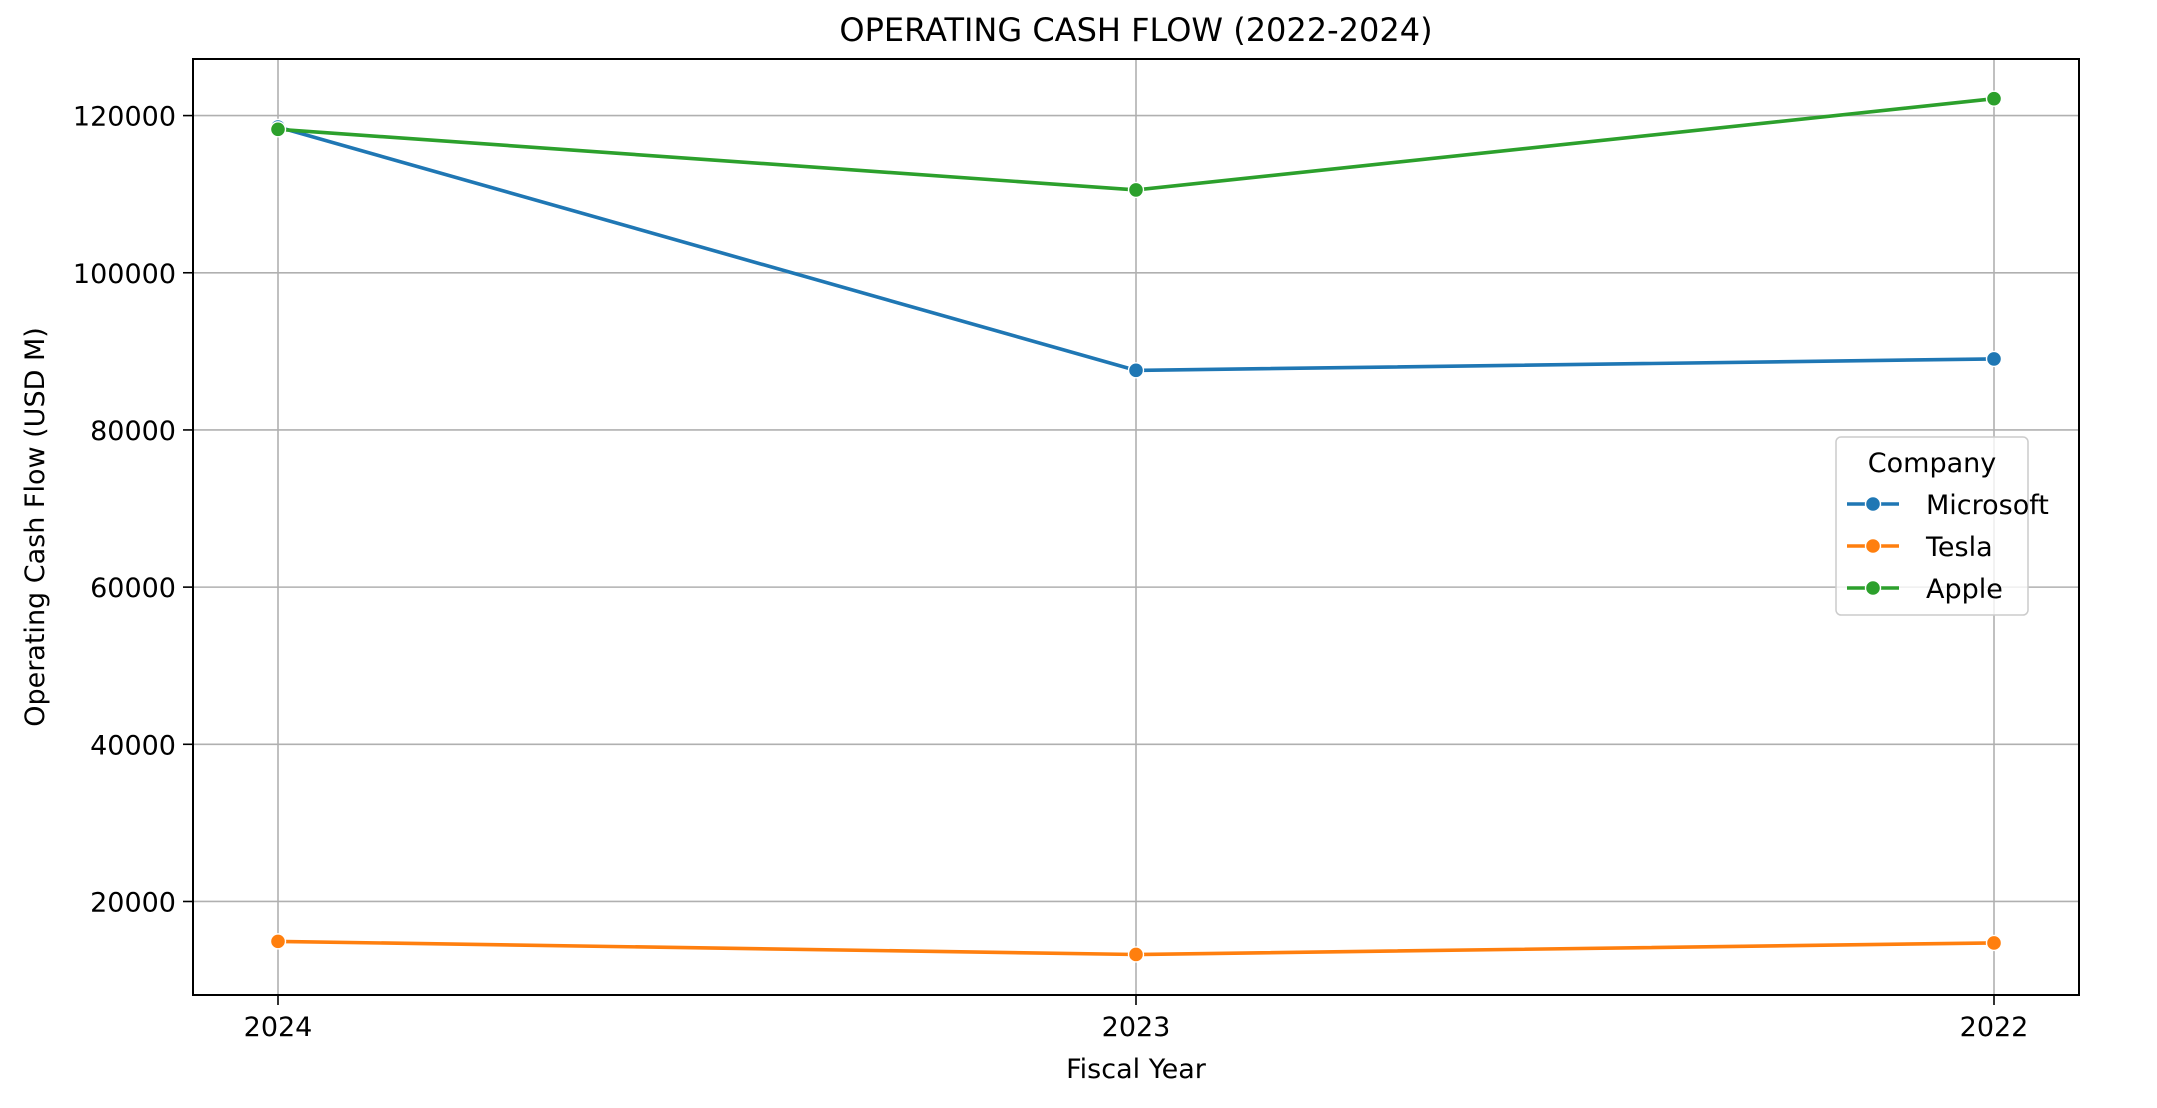  What do you see at coordinates (1932, 463) in the screenshot?
I see `legend-title: Company` at bounding box center [1932, 463].